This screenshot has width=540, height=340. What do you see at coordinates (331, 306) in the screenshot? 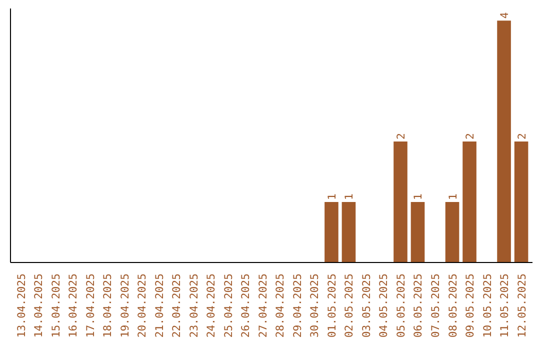
I see `x-tick-label: 01.05.2025` at bounding box center [331, 306].